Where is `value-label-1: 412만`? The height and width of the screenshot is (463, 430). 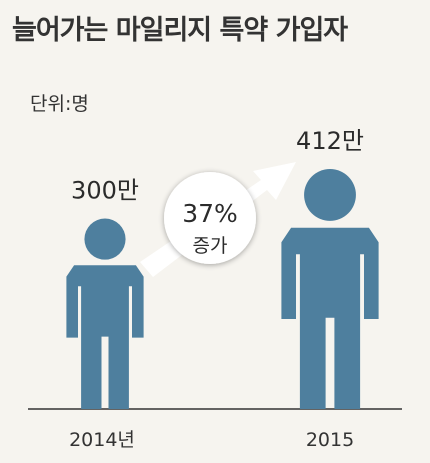
value-label-1: 412만 is located at coordinates (330, 141).